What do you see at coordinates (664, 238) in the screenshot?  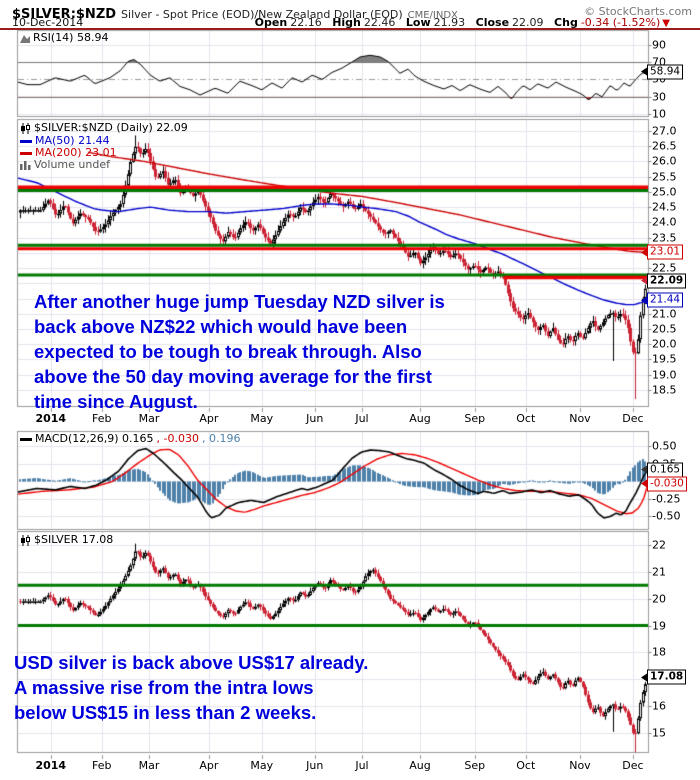 I see `y-axis-label: 23.5` at bounding box center [664, 238].